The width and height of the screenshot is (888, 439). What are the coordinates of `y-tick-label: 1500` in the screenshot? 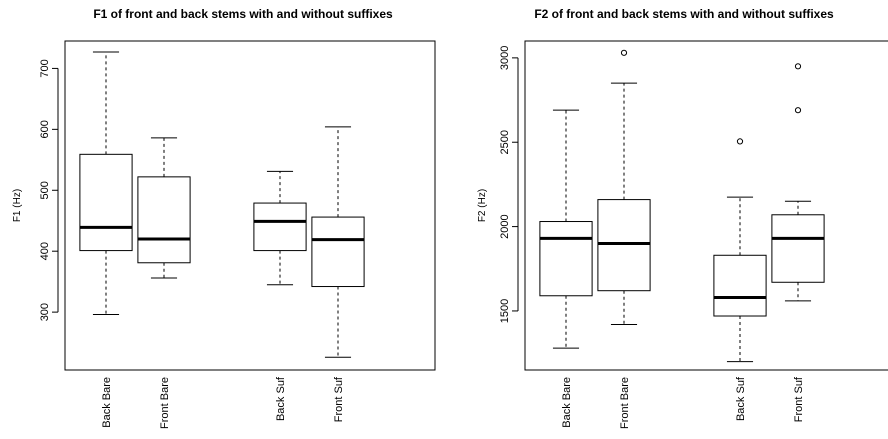 It's located at (505, 311).